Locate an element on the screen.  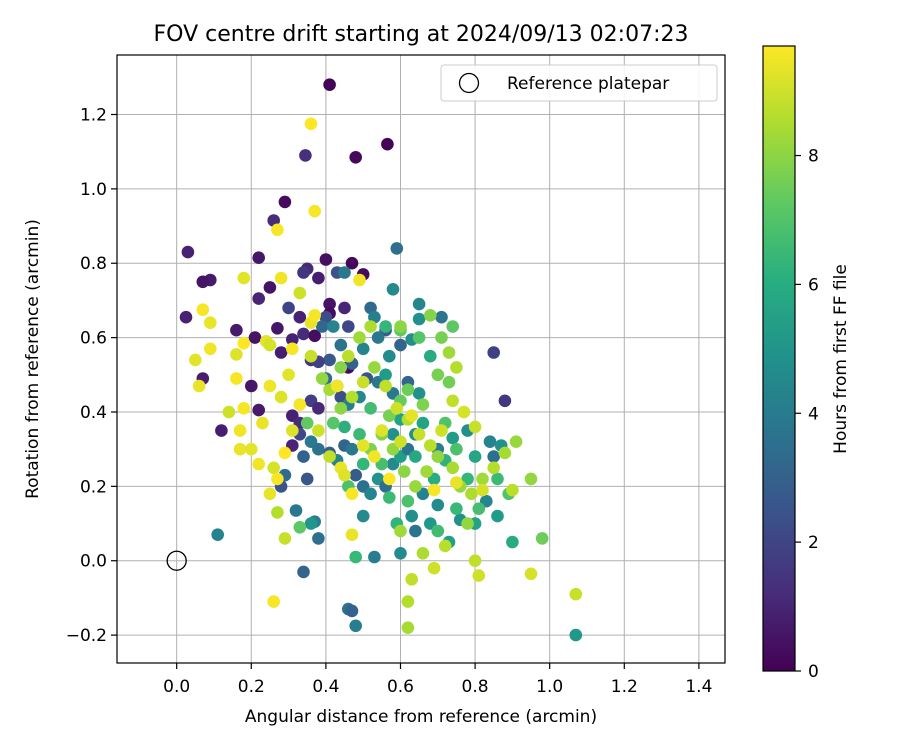
colorbar-ticks: 0 2 4 6 8 is located at coordinates (807, 414).